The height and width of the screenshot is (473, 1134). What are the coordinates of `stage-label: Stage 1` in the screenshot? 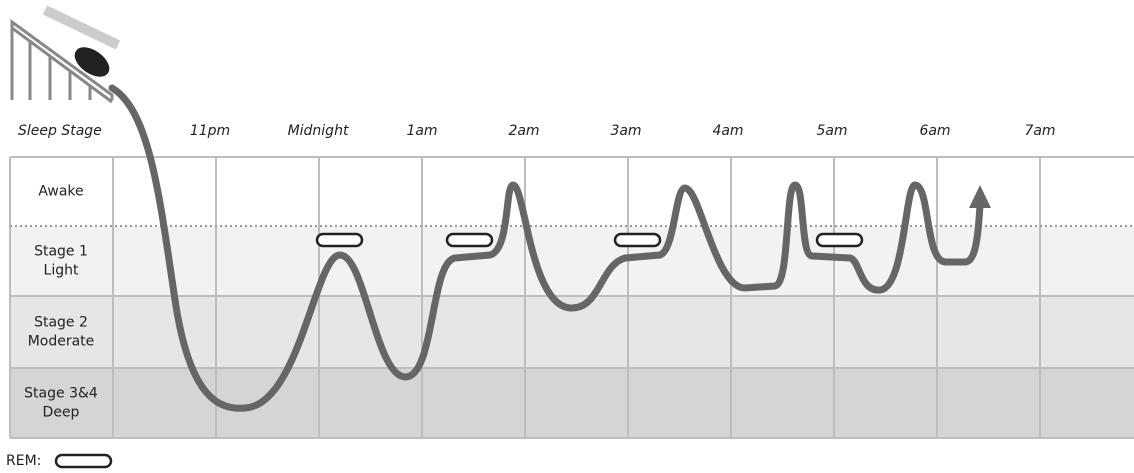 It's located at (61, 252).